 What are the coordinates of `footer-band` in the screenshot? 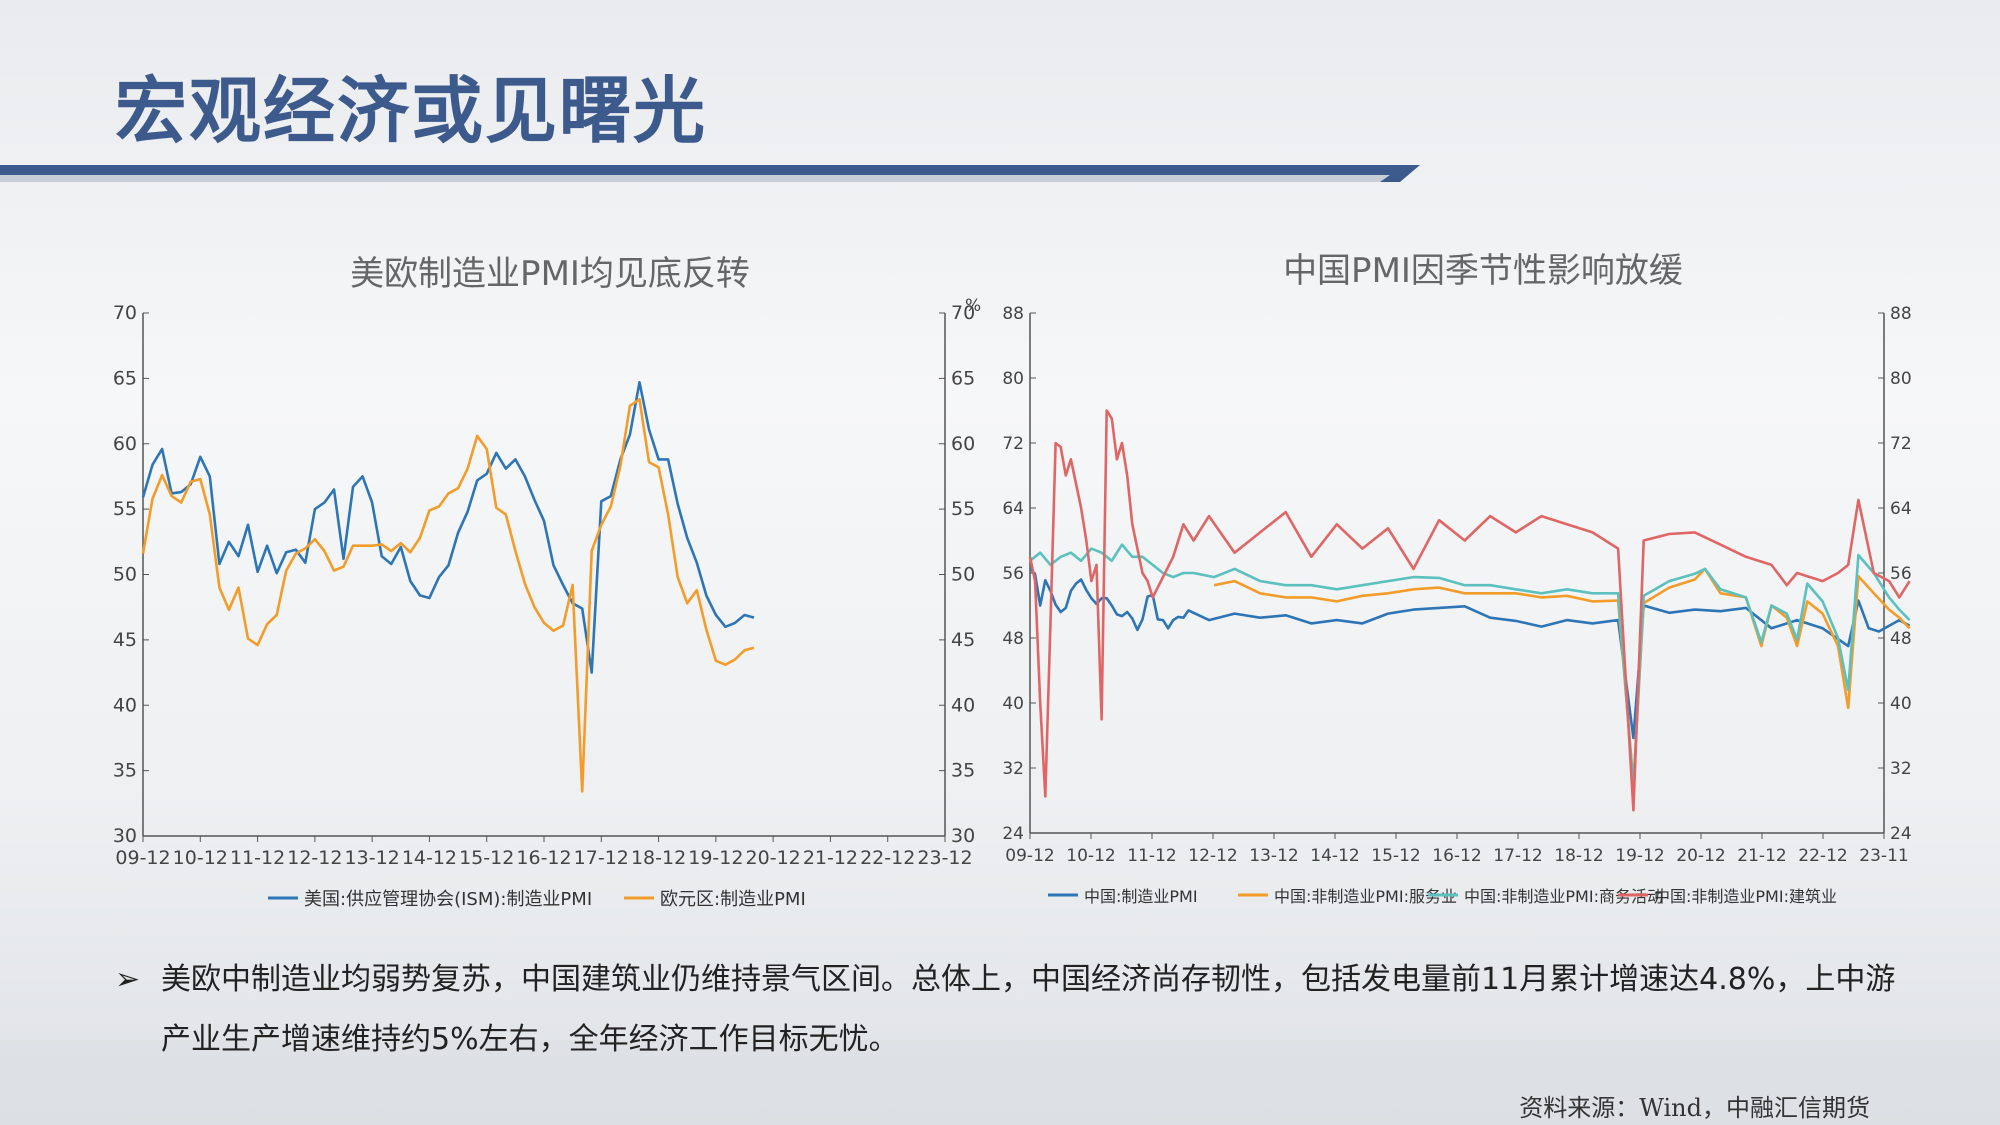 It's located at (1000, 1082).